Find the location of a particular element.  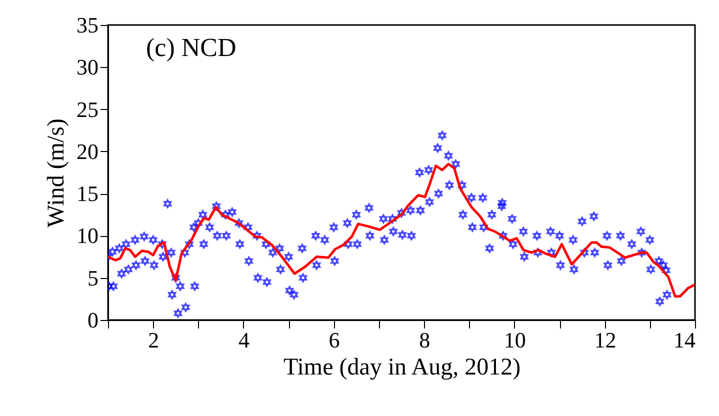

x-tick-label: 6 is located at coordinates (334, 340).